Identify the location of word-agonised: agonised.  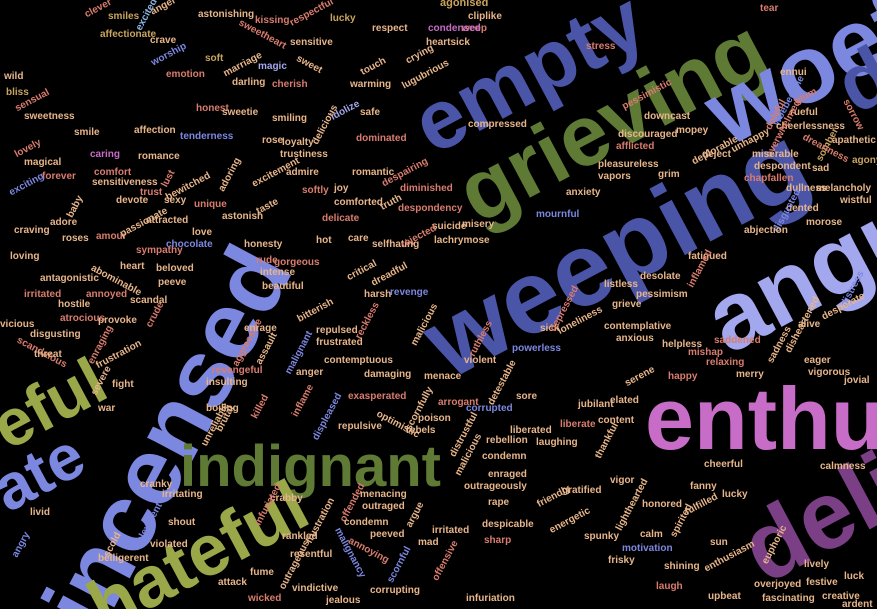
(464, 4).